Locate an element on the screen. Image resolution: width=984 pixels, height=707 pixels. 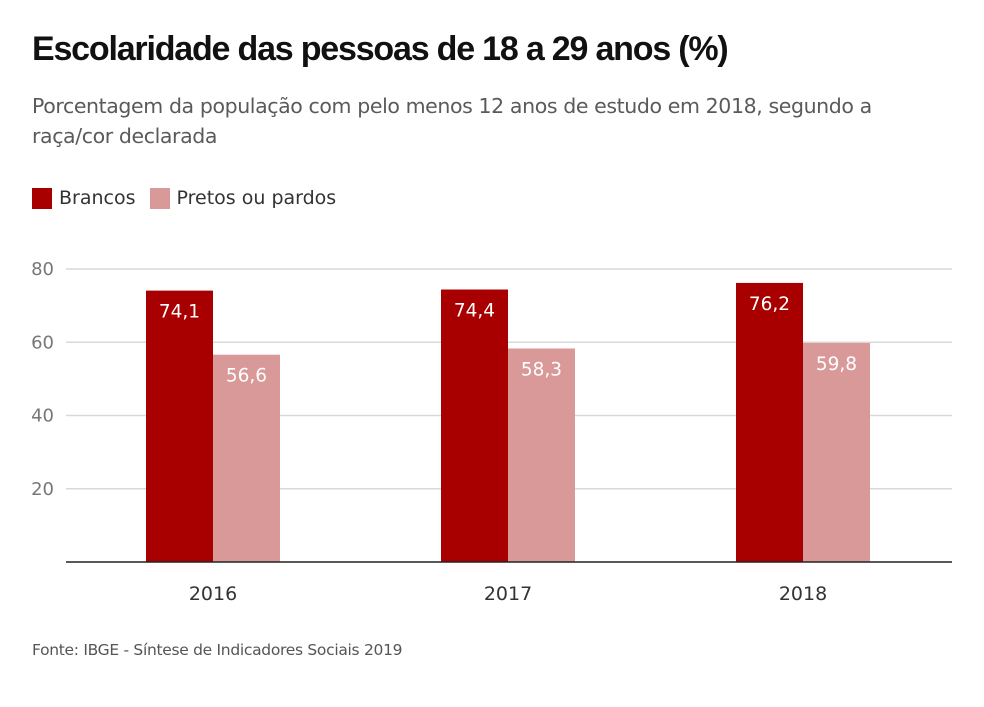
x-tick-label-2017: 2017 is located at coordinates (508, 594).